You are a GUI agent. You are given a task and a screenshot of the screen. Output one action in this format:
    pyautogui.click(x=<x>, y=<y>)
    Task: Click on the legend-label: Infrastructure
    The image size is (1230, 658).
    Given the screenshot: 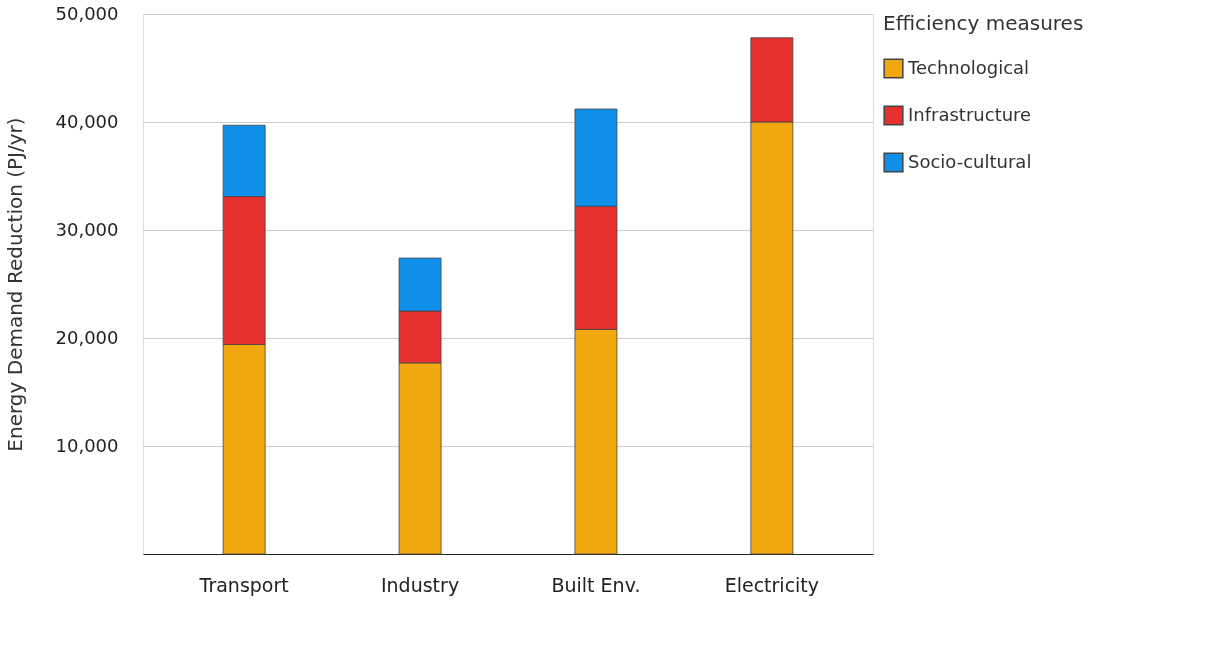 What is the action you would take?
    pyautogui.click(x=970, y=114)
    